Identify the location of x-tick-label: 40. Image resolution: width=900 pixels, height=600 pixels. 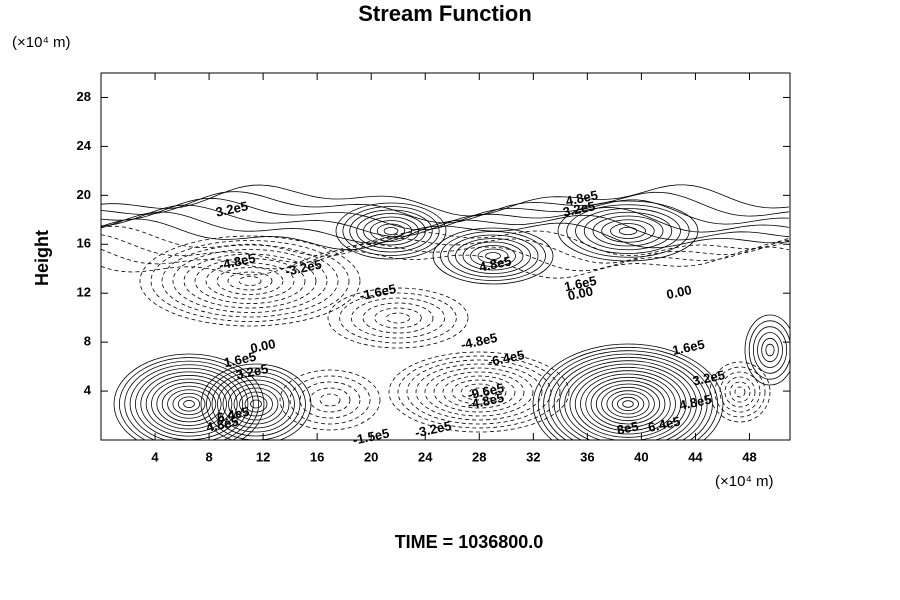
(641, 456).